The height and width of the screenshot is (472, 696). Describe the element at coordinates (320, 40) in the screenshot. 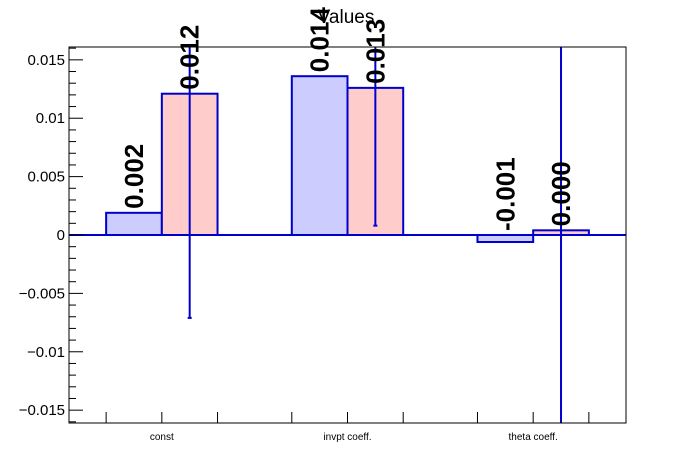

I see `bar-value-label: 0.014` at that location.